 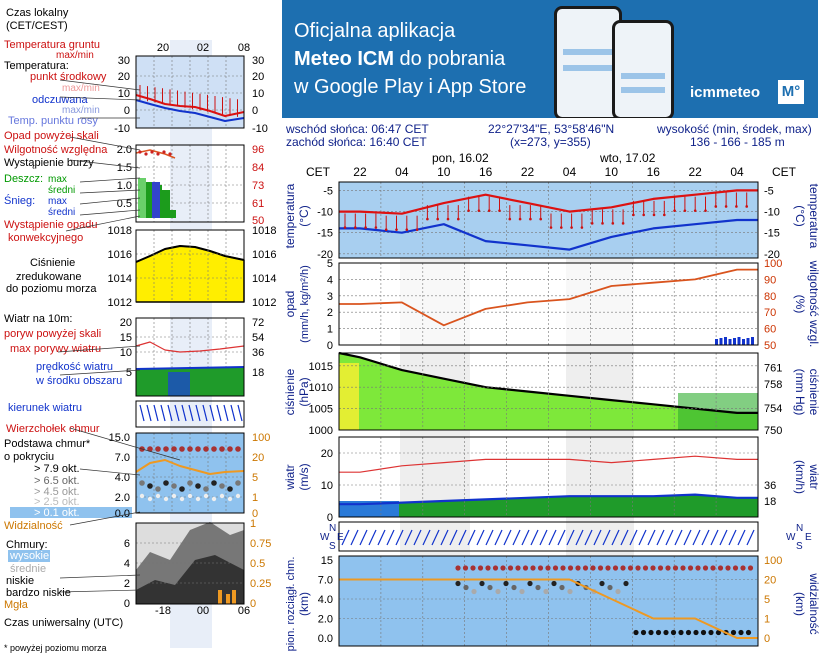 What do you see at coordinates (60, 100) in the screenshot?
I see `legend-felt: odczuwana` at bounding box center [60, 100].